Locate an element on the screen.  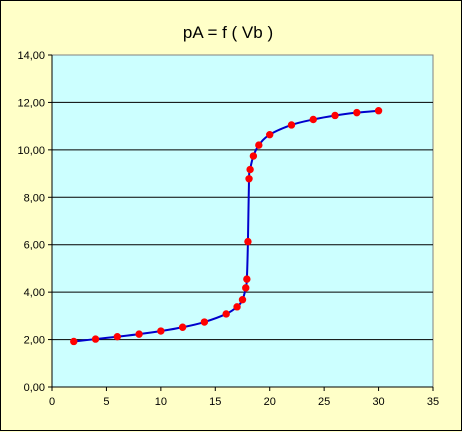
x-tick-label: 15 is located at coordinates (215, 402).